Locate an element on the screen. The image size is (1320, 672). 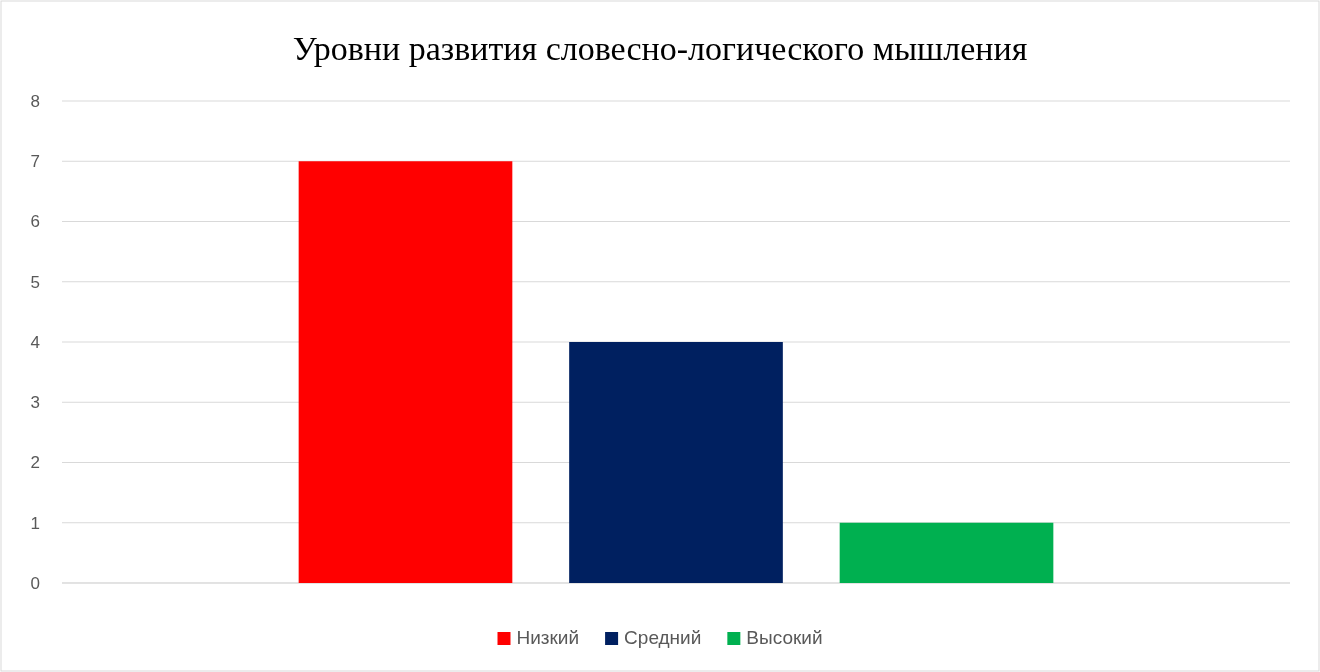
y-tick-label: 6 is located at coordinates (35, 222).